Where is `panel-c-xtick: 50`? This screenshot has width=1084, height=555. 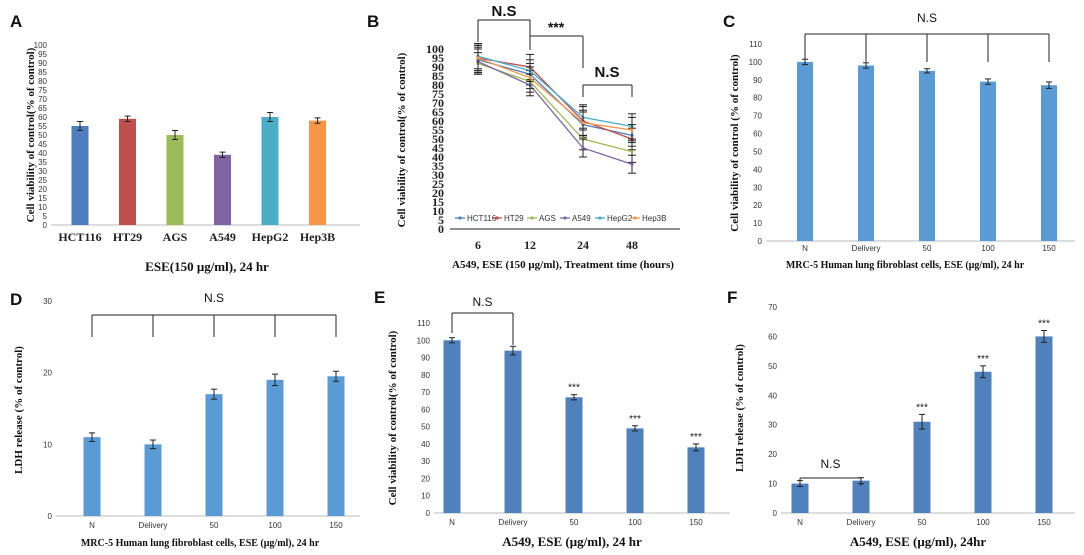 panel-c-xtick: 50 is located at coordinates (927, 248).